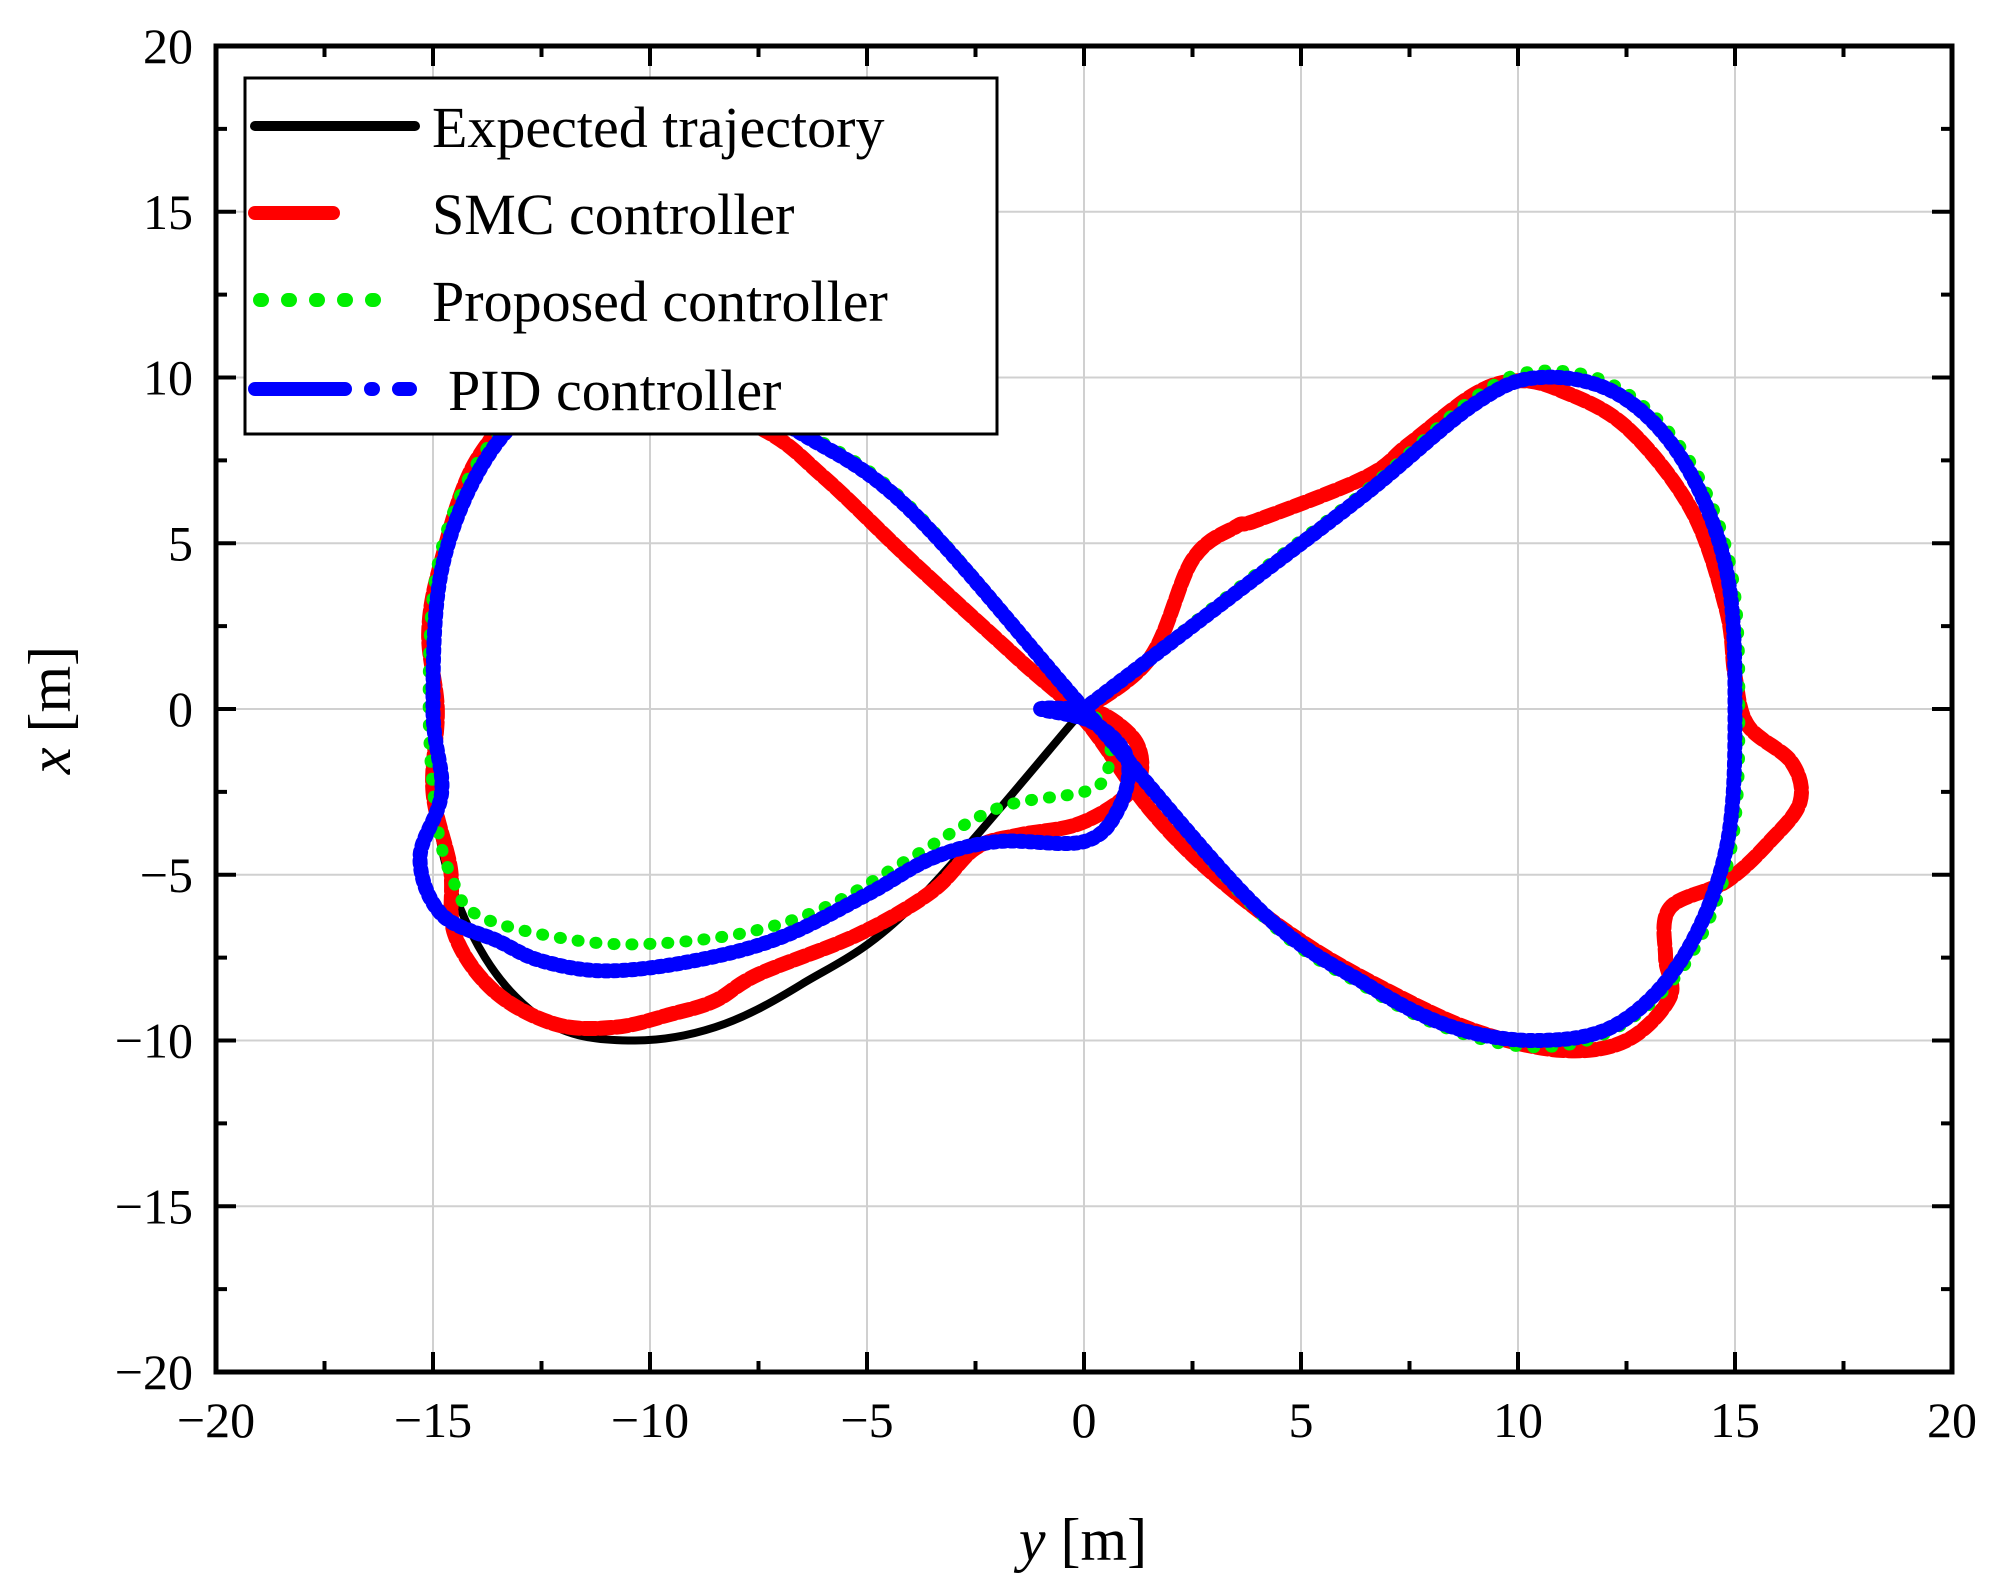  Describe the element at coordinates (1735, 1420) in the screenshot. I see `x-tick-label: 15` at that location.